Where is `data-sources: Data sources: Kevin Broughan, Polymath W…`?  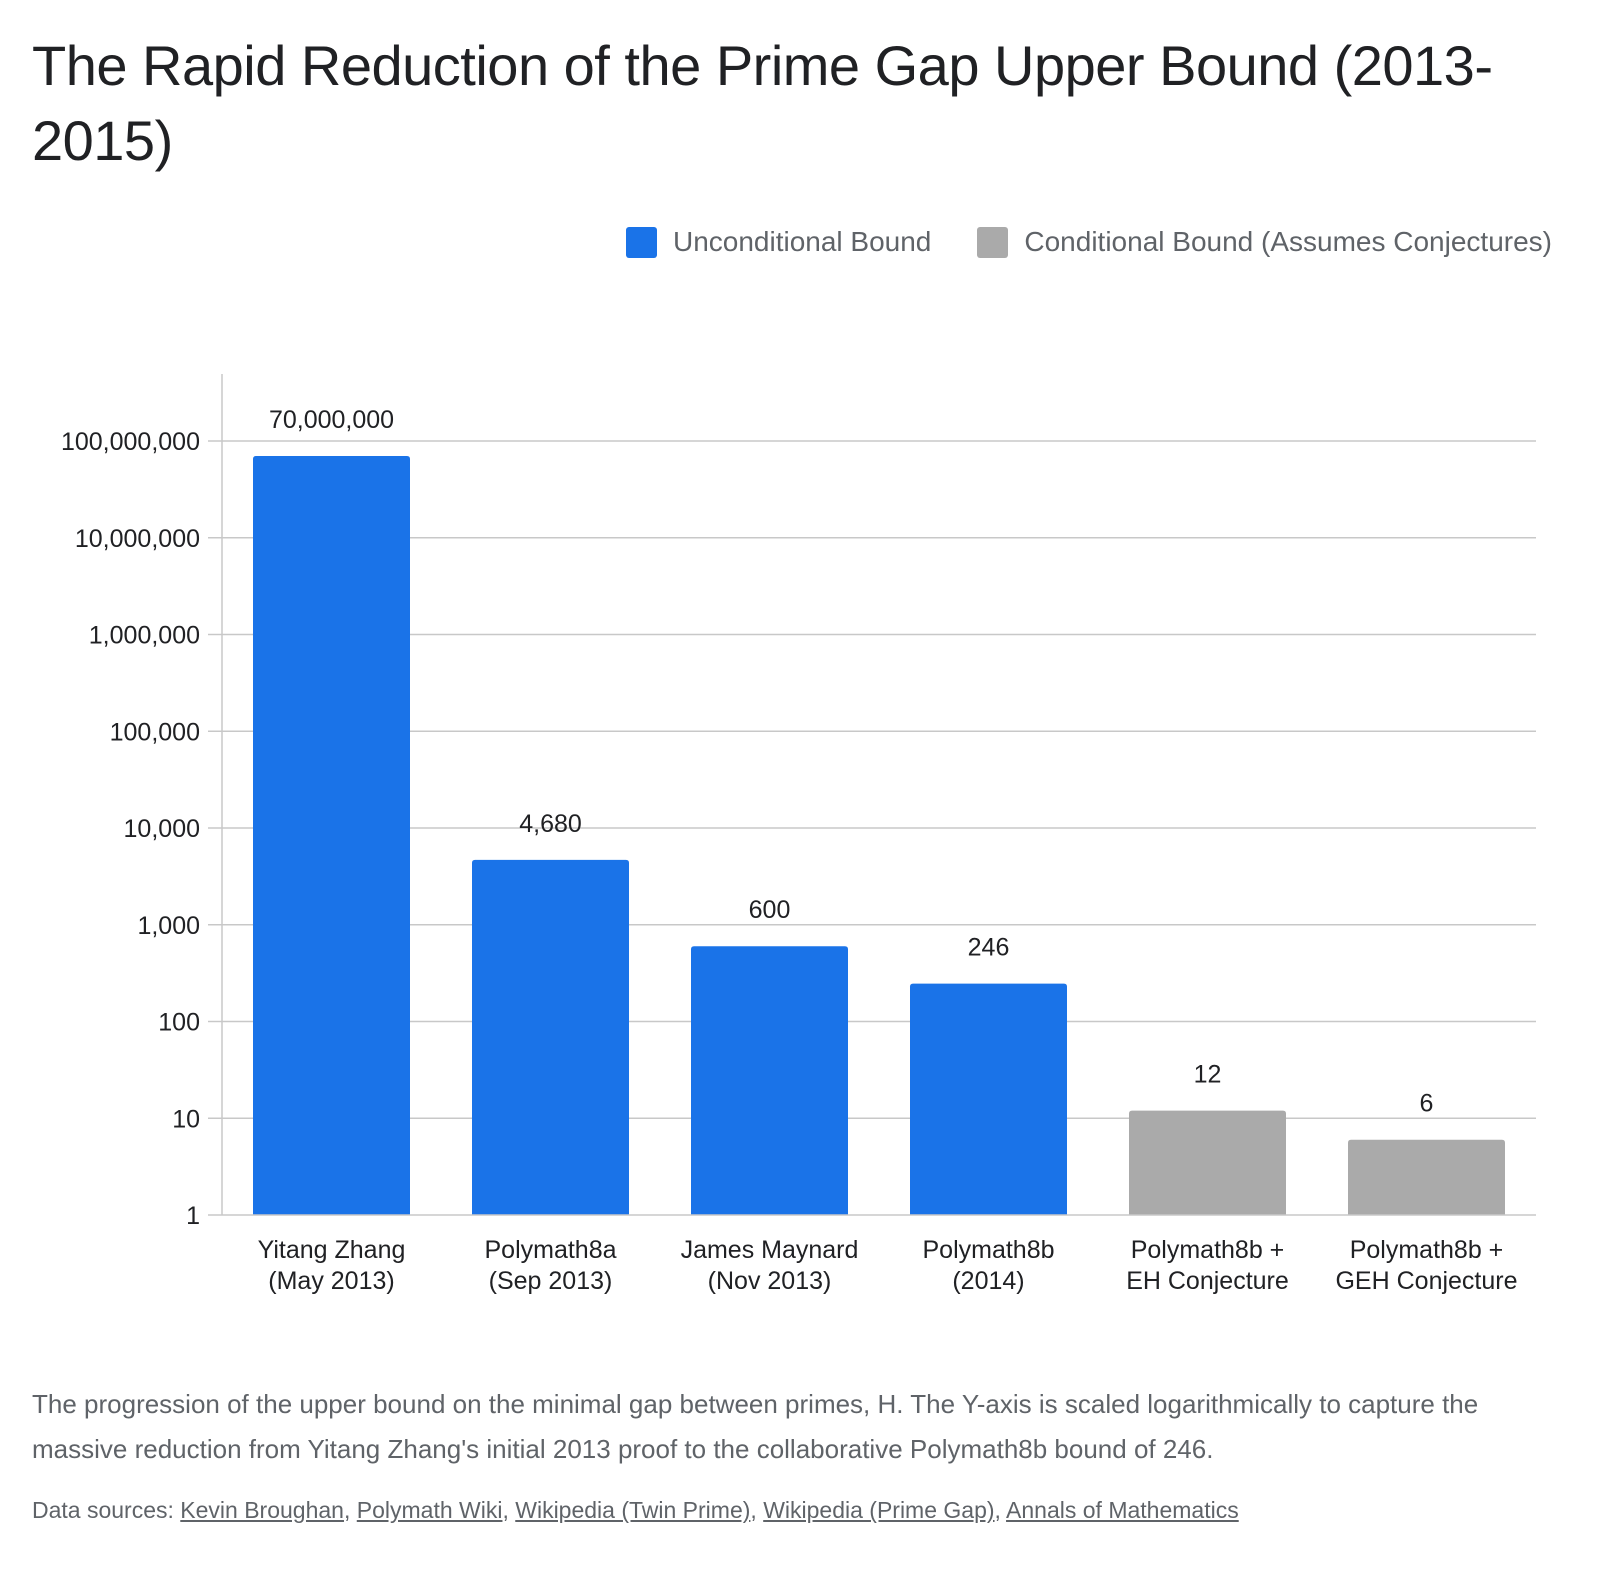 data-sources: Data sources: Kevin Broughan, Polymath W… is located at coordinates (635, 1510).